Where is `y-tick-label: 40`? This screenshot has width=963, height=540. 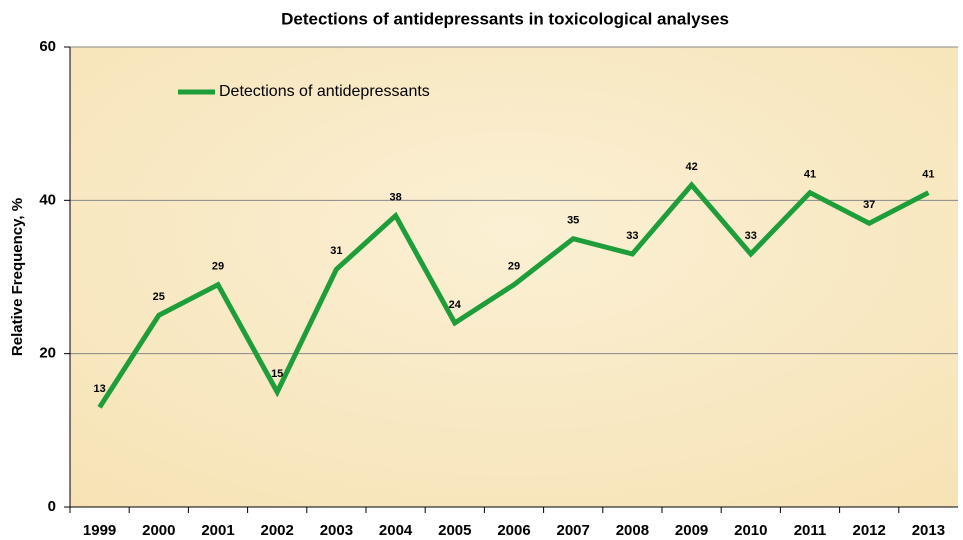 y-tick-label: 40 is located at coordinates (47, 199).